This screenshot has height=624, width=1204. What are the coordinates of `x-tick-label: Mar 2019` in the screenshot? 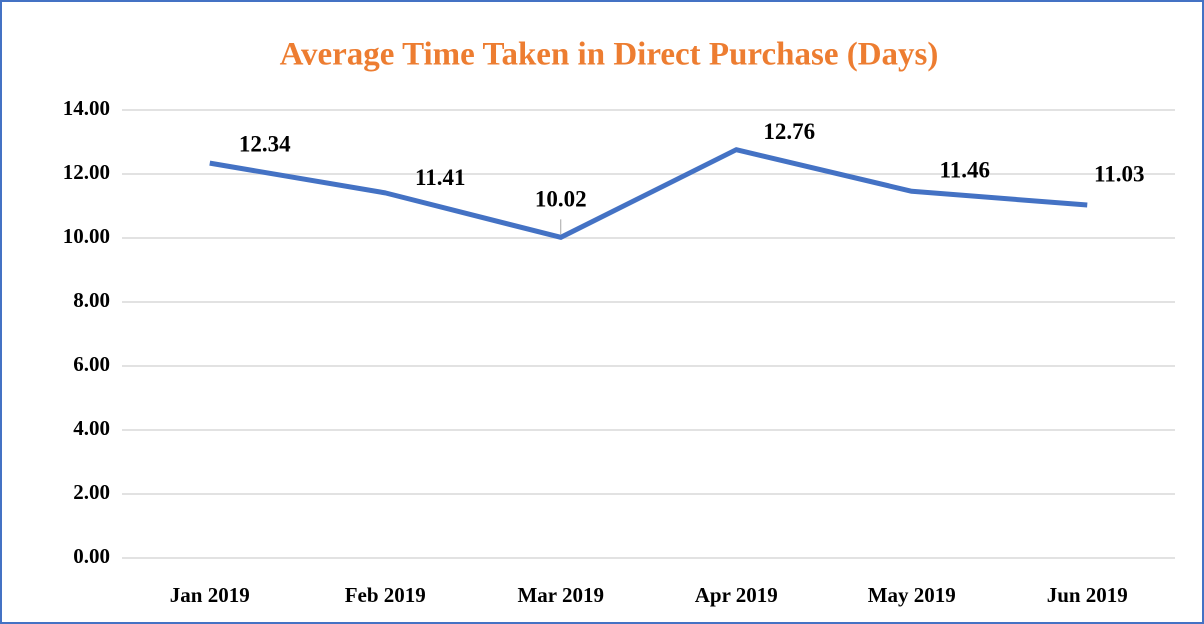 It's located at (560, 595).